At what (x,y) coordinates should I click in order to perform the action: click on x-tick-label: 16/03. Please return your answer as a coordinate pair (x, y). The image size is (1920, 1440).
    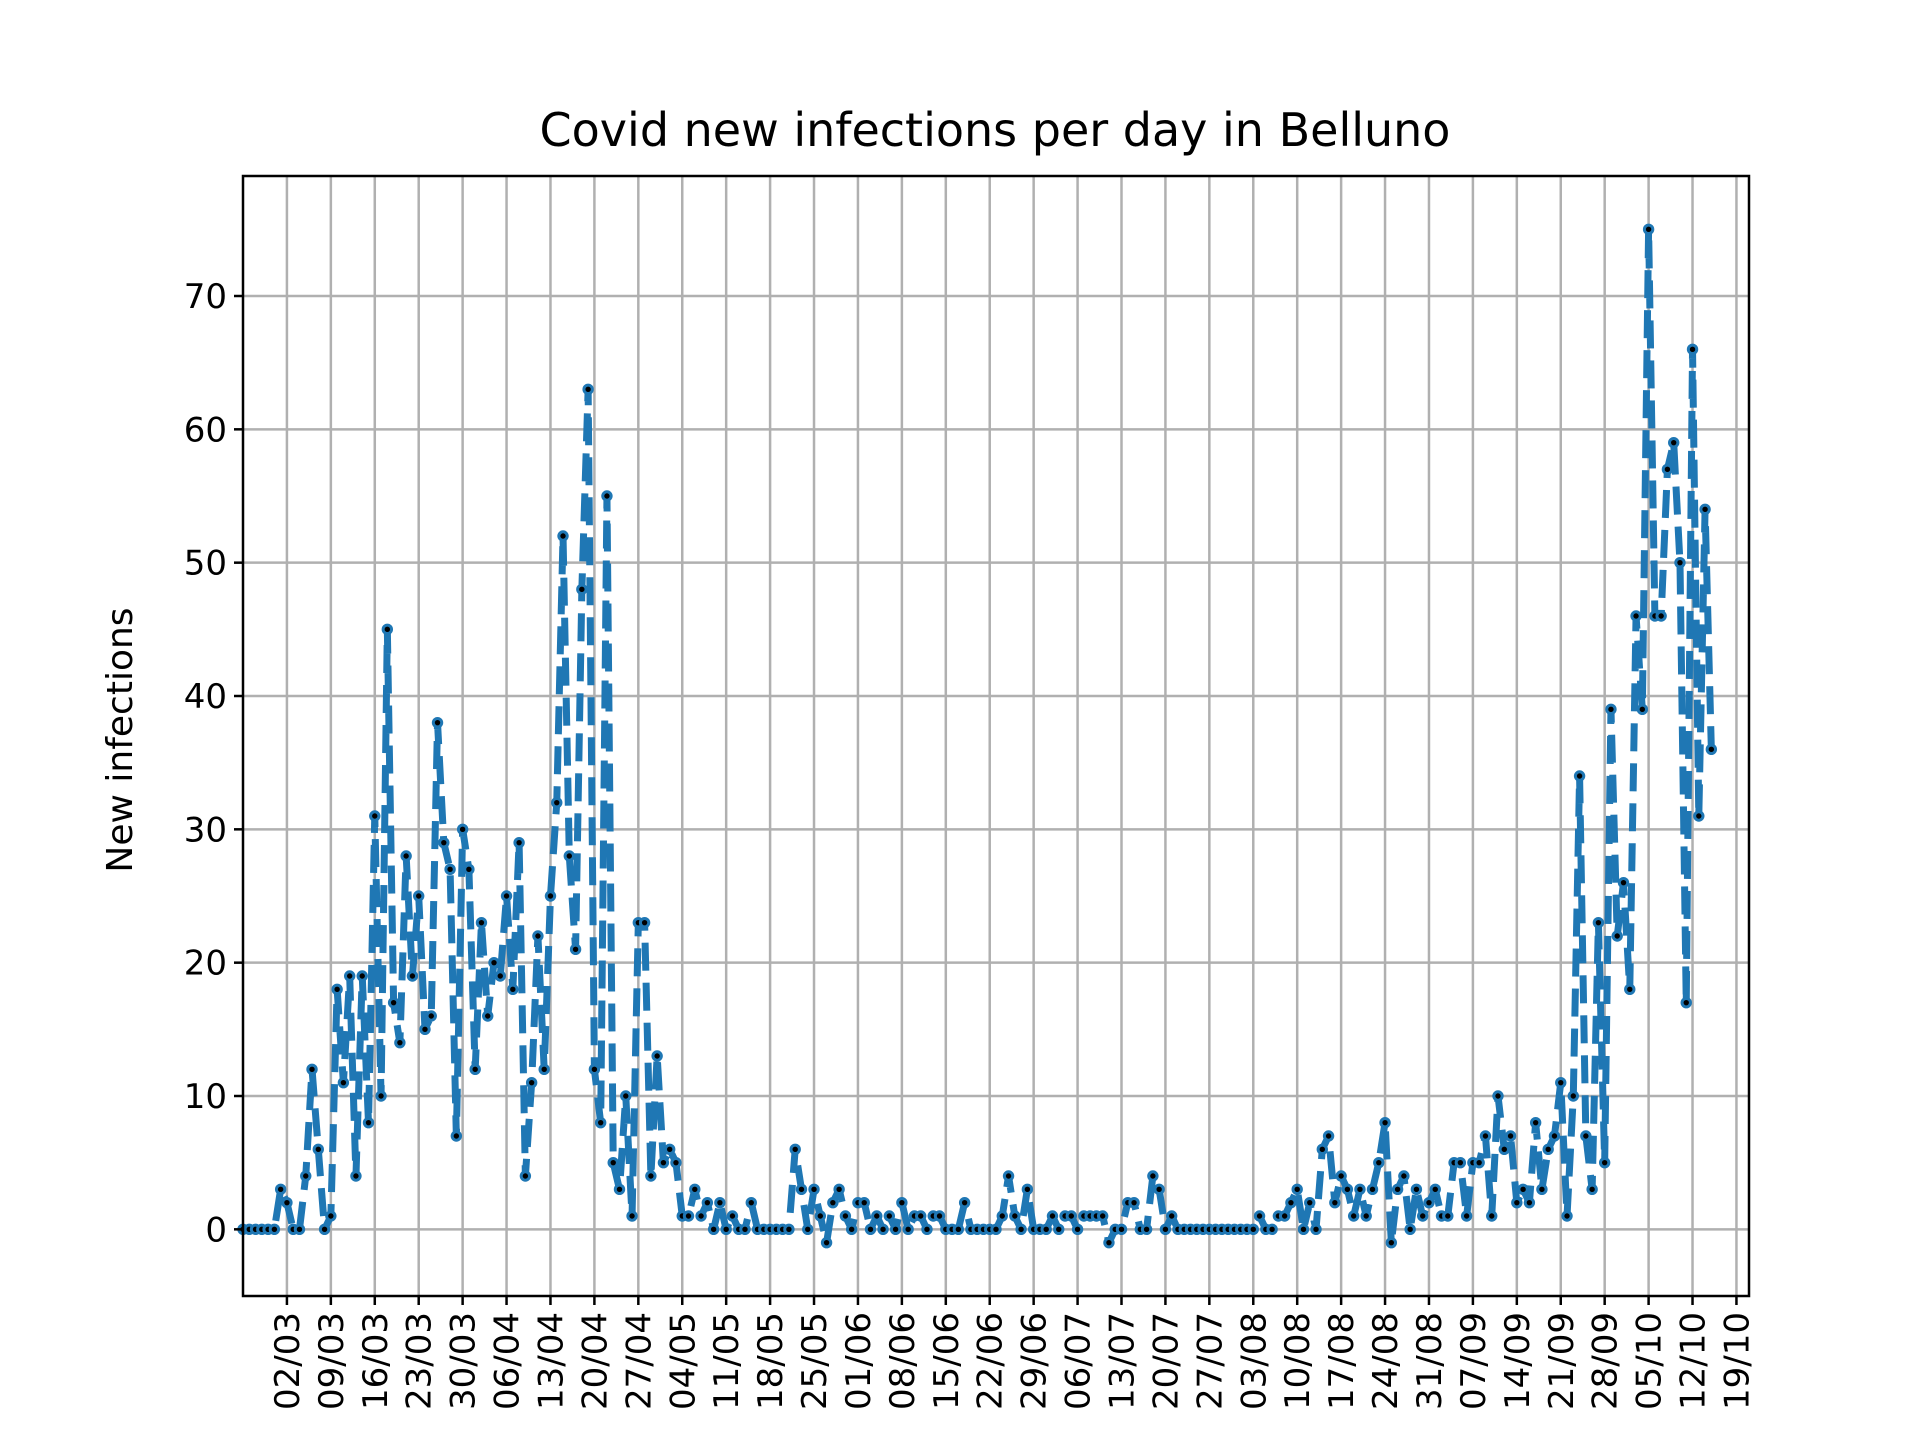
    Looking at the image, I should click on (376, 1361).